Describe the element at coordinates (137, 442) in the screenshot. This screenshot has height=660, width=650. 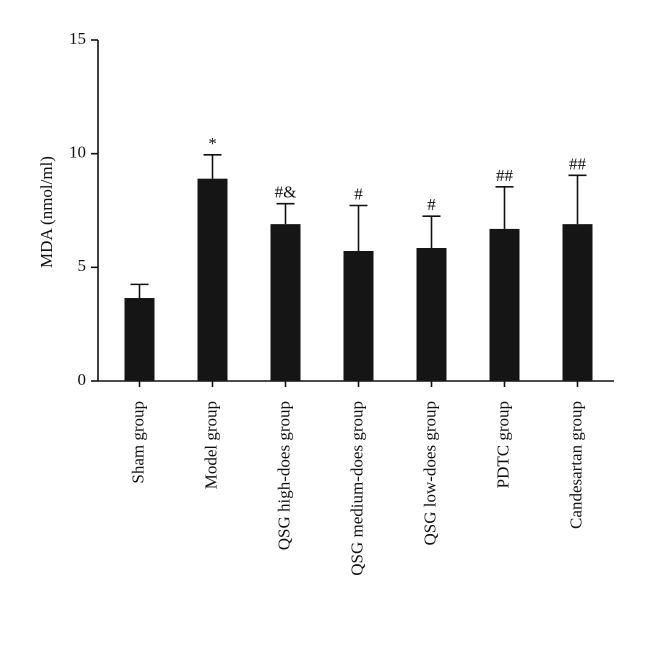
I see `x-tick-label: Sham group` at that location.